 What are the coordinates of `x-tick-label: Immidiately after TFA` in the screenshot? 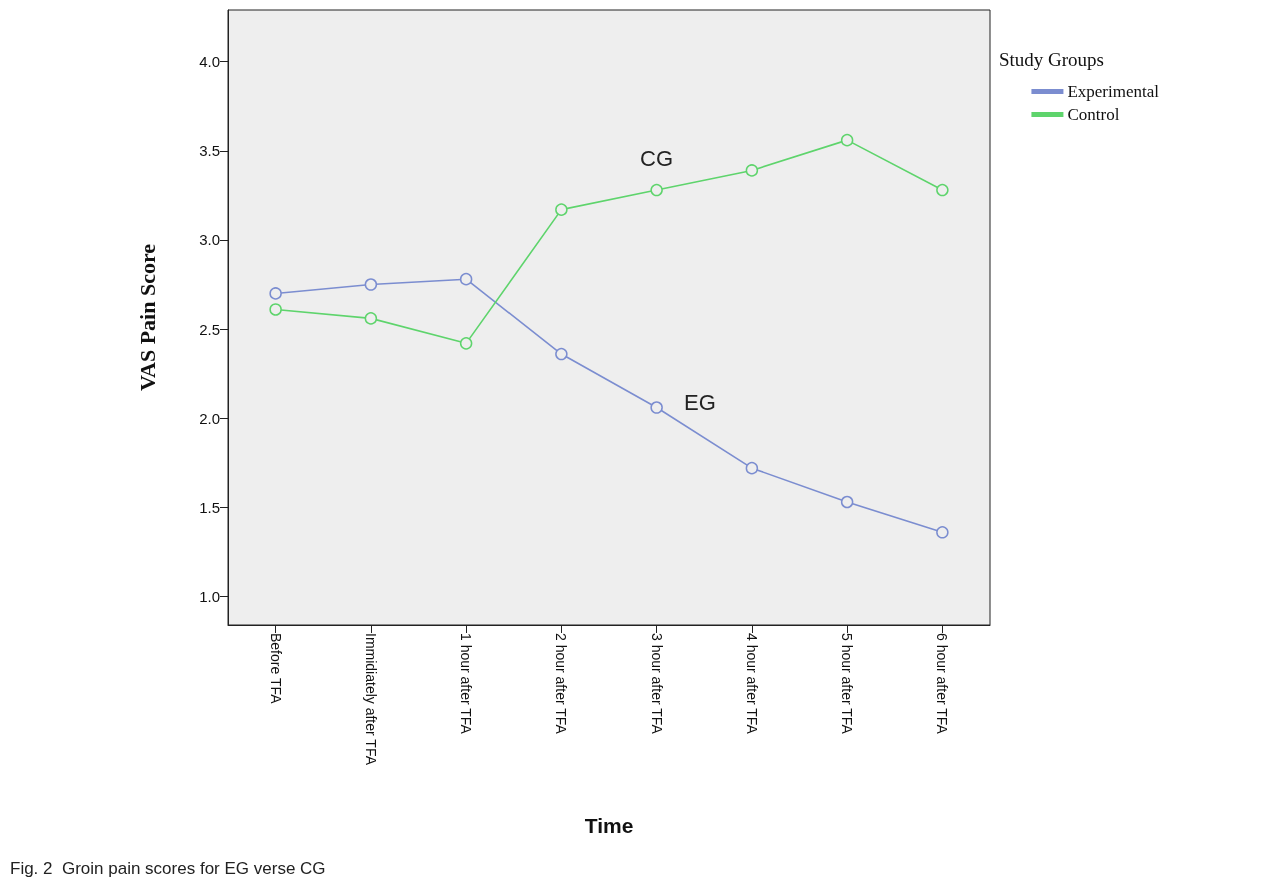 It's located at (370, 699).